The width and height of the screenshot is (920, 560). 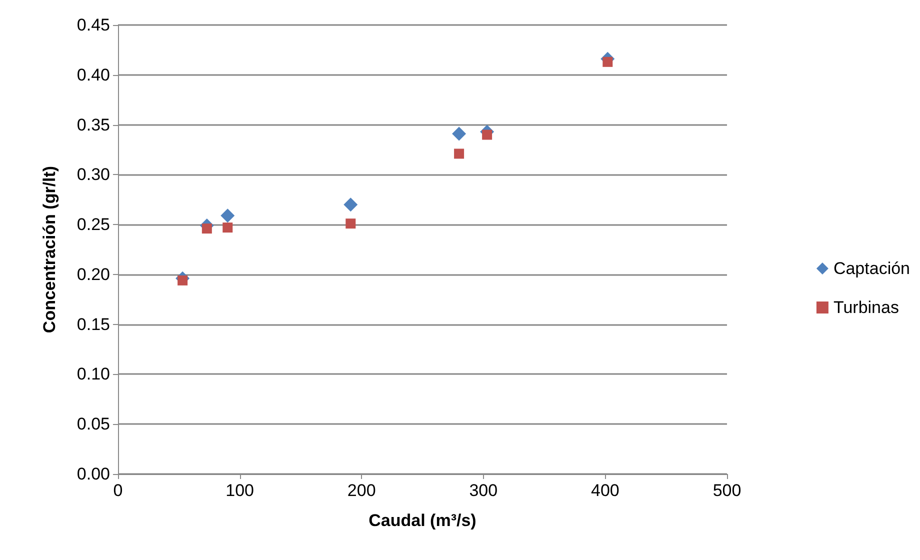 I want to click on y-tick-label: 0.15, so click(x=93, y=324).